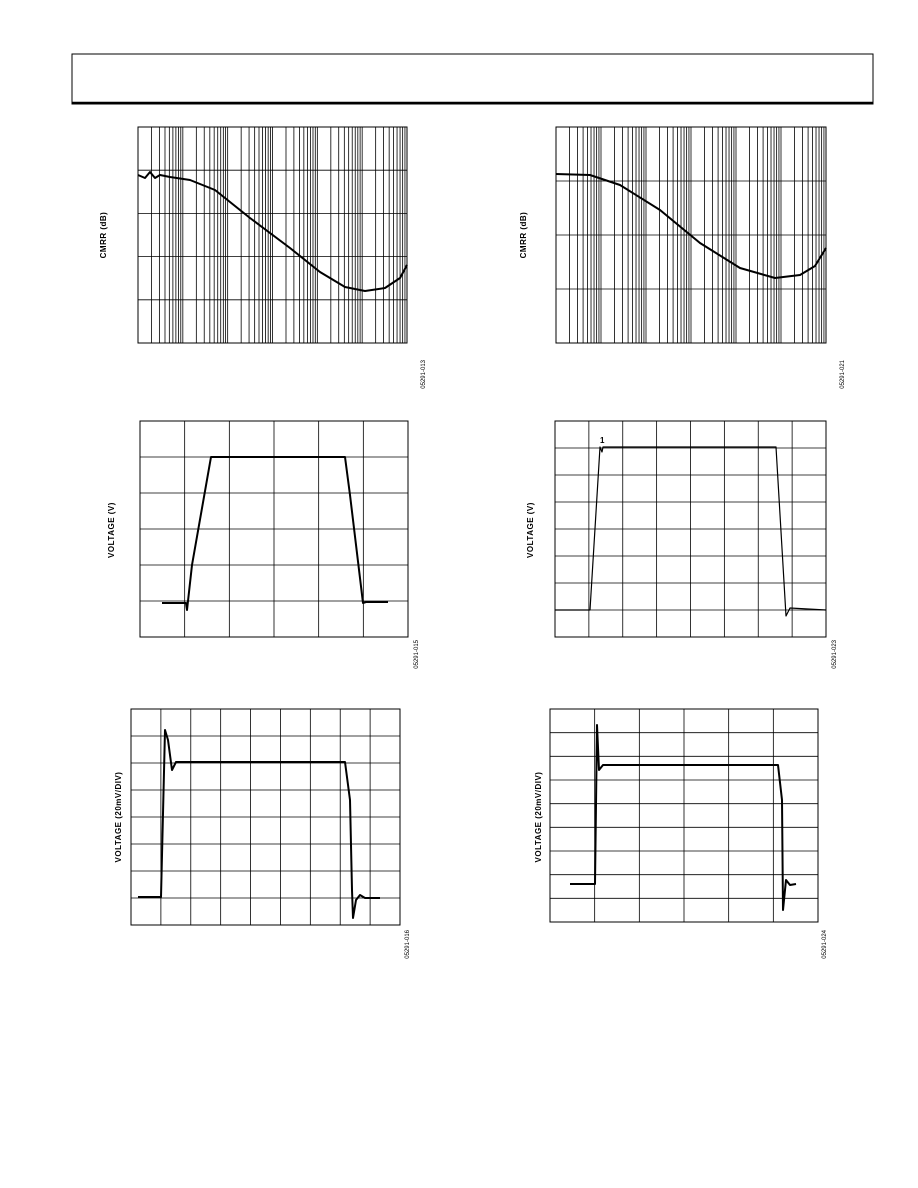  What do you see at coordinates (602, 440) in the screenshot?
I see `trace-marker: 1` at bounding box center [602, 440].